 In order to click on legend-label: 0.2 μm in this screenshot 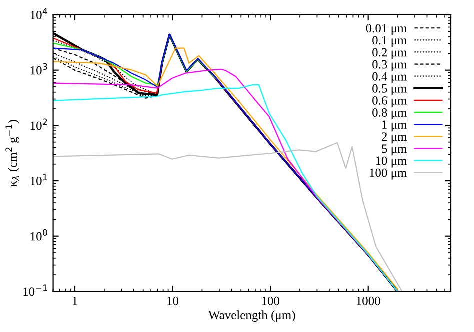, I will do `click(390, 54)`.